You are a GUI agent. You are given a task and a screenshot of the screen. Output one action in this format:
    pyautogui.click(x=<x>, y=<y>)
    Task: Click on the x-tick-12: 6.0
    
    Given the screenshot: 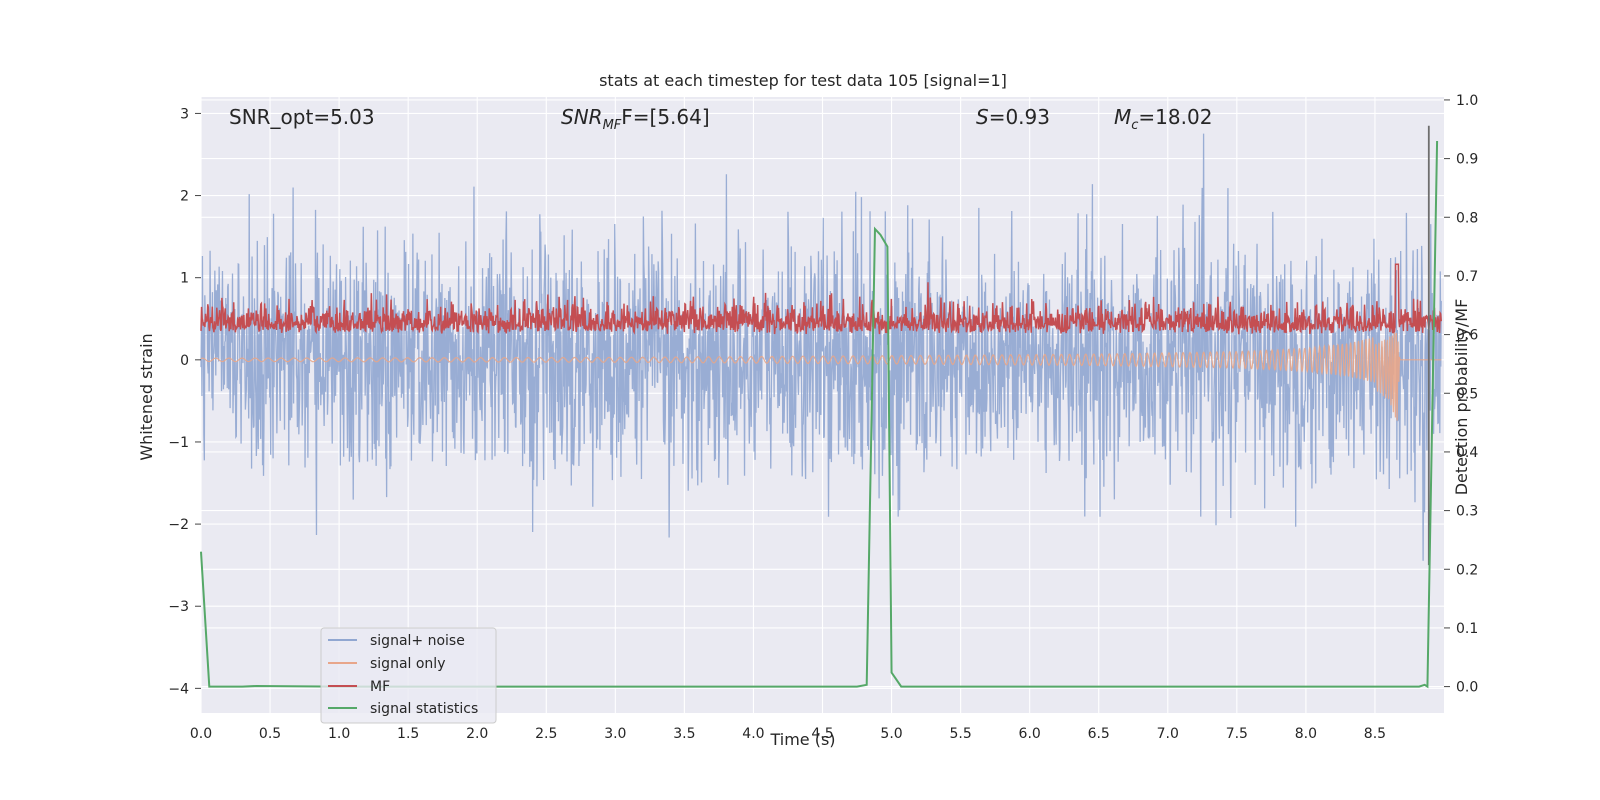 What is the action you would take?
    pyautogui.click(x=1030, y=734)
    